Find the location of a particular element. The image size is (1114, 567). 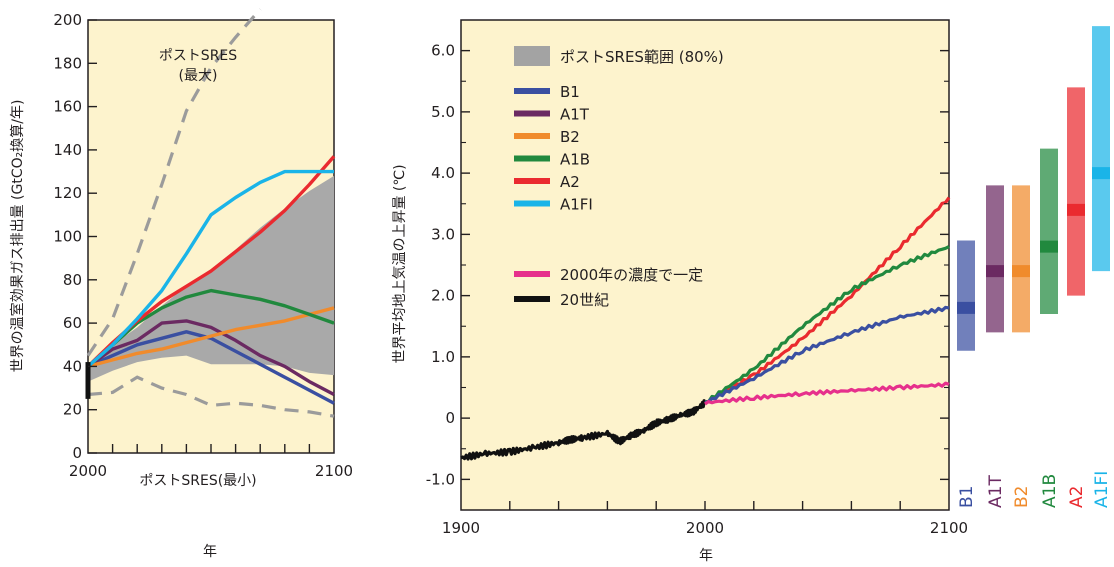

temperature-y-axis-label: 世界平均地上気温の上昇量 (℃) is located at coordinates (400, 263).